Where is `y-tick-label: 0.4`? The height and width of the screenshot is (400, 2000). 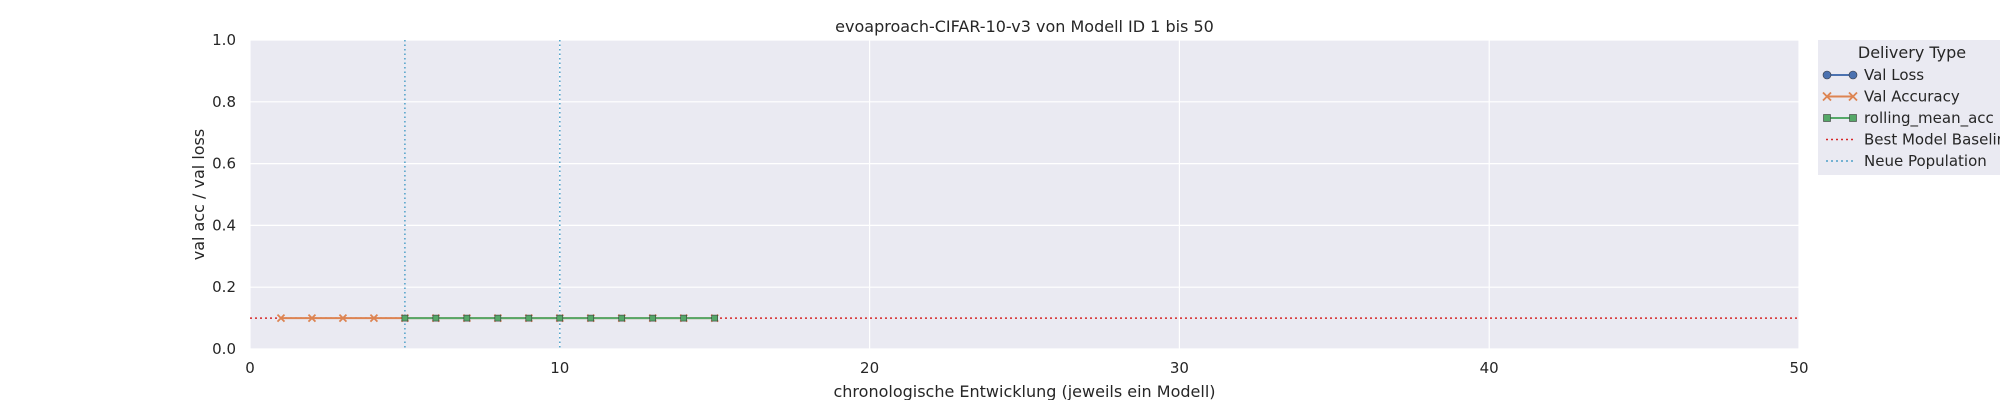
y-tick-label: 0.4 is located at coordinates (224, 225).